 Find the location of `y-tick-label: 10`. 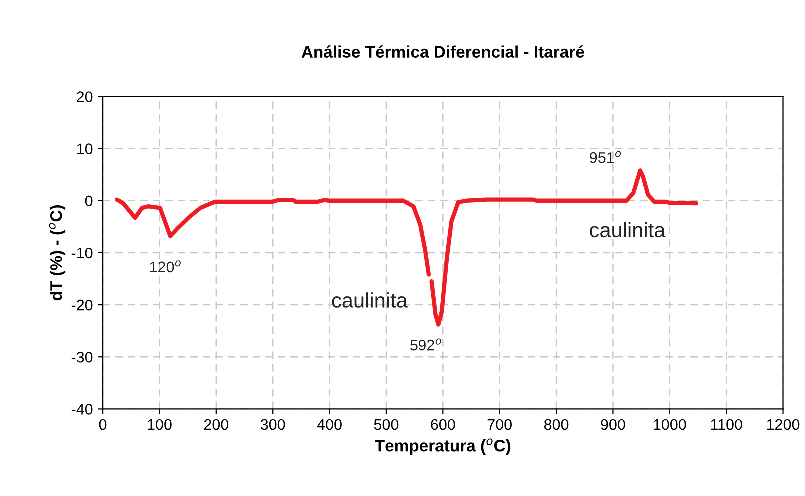

y-tick-label: 10 is located at coordinates (85, 149).